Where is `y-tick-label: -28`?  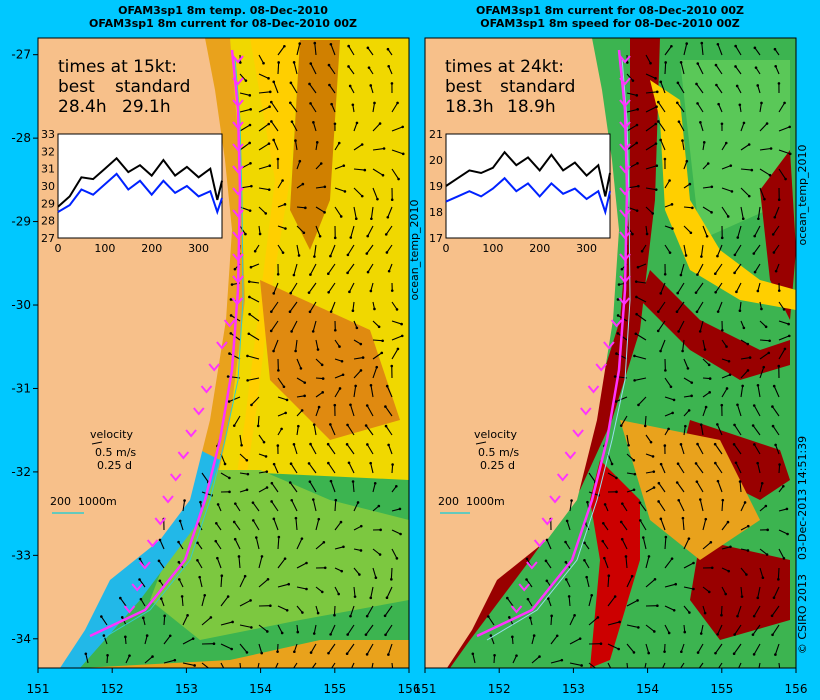
y-tick-label: -28 is located at coordinates (21, 138).